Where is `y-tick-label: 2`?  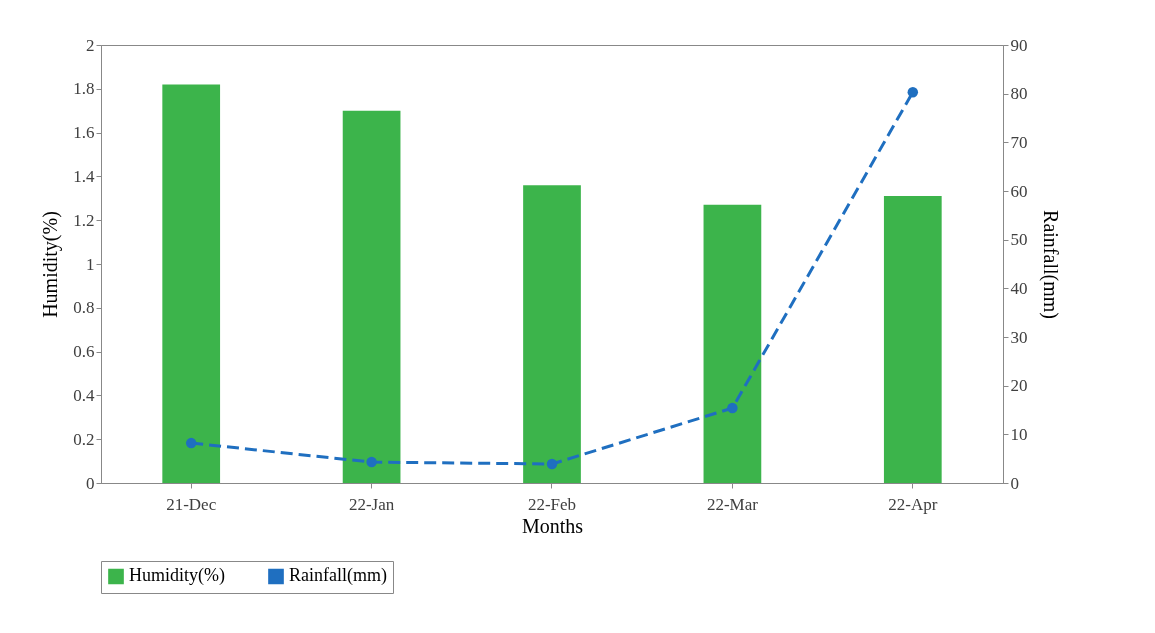
y-tick-label: 2 is located at coordinates (90, 45).